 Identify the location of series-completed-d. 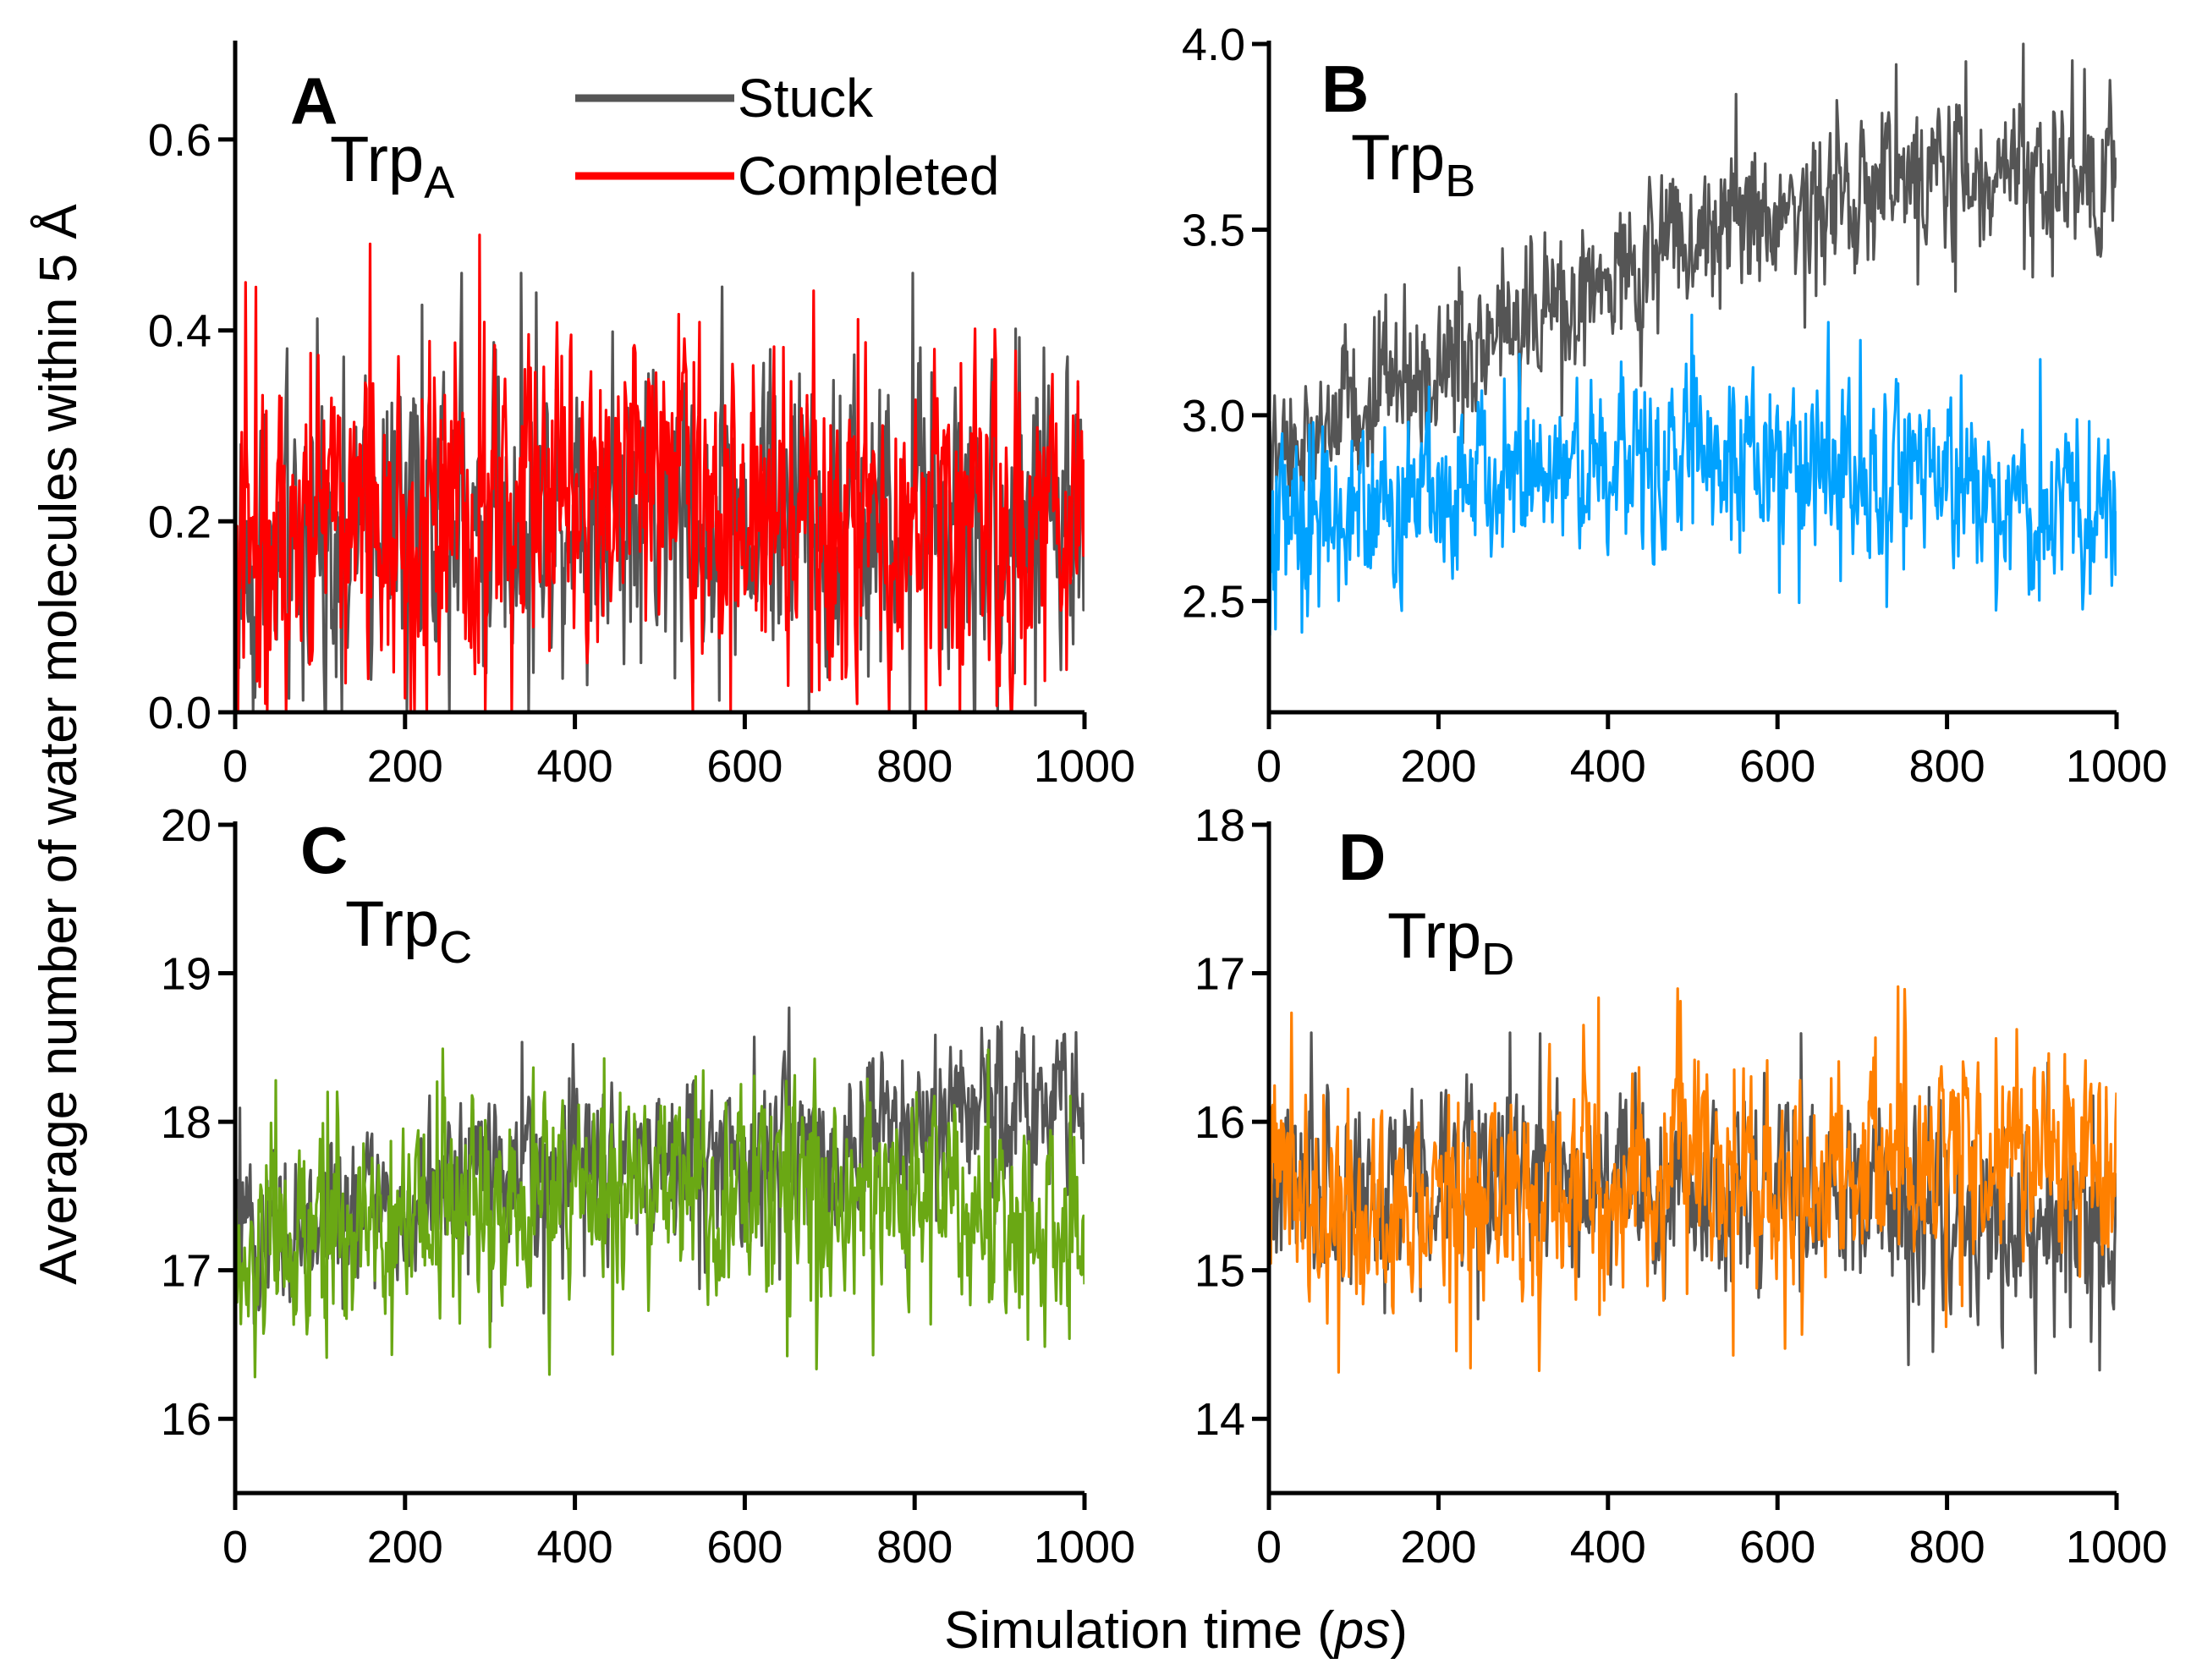
(1693, 1179).